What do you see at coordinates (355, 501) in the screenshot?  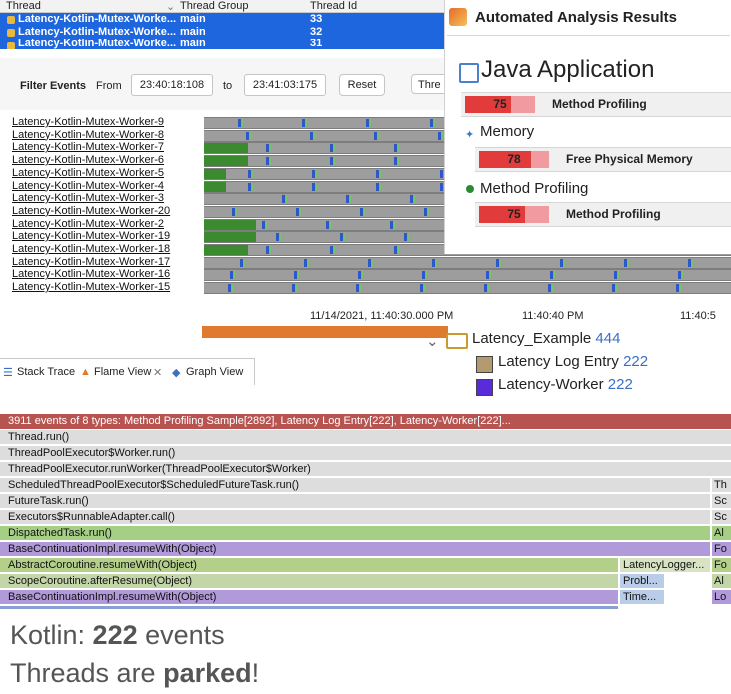 I see `flame-frame: FutureTask.run()` at bounding box center [355, 501].